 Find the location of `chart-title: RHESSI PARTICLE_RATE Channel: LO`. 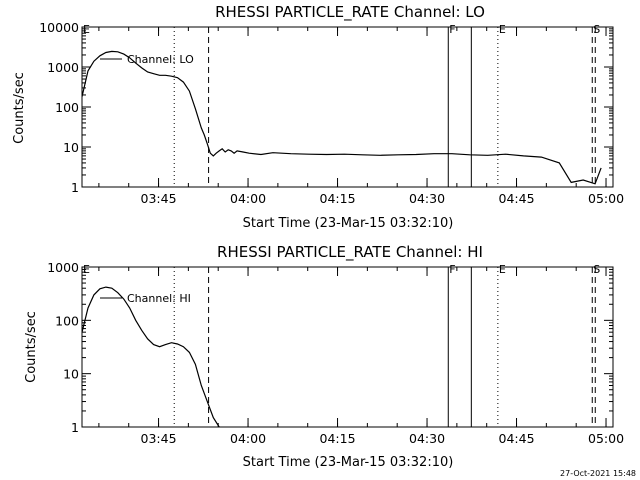

chart-title: RHESSI PARTICLE_RATE Channel: LO is located at coordinates (350, 12).